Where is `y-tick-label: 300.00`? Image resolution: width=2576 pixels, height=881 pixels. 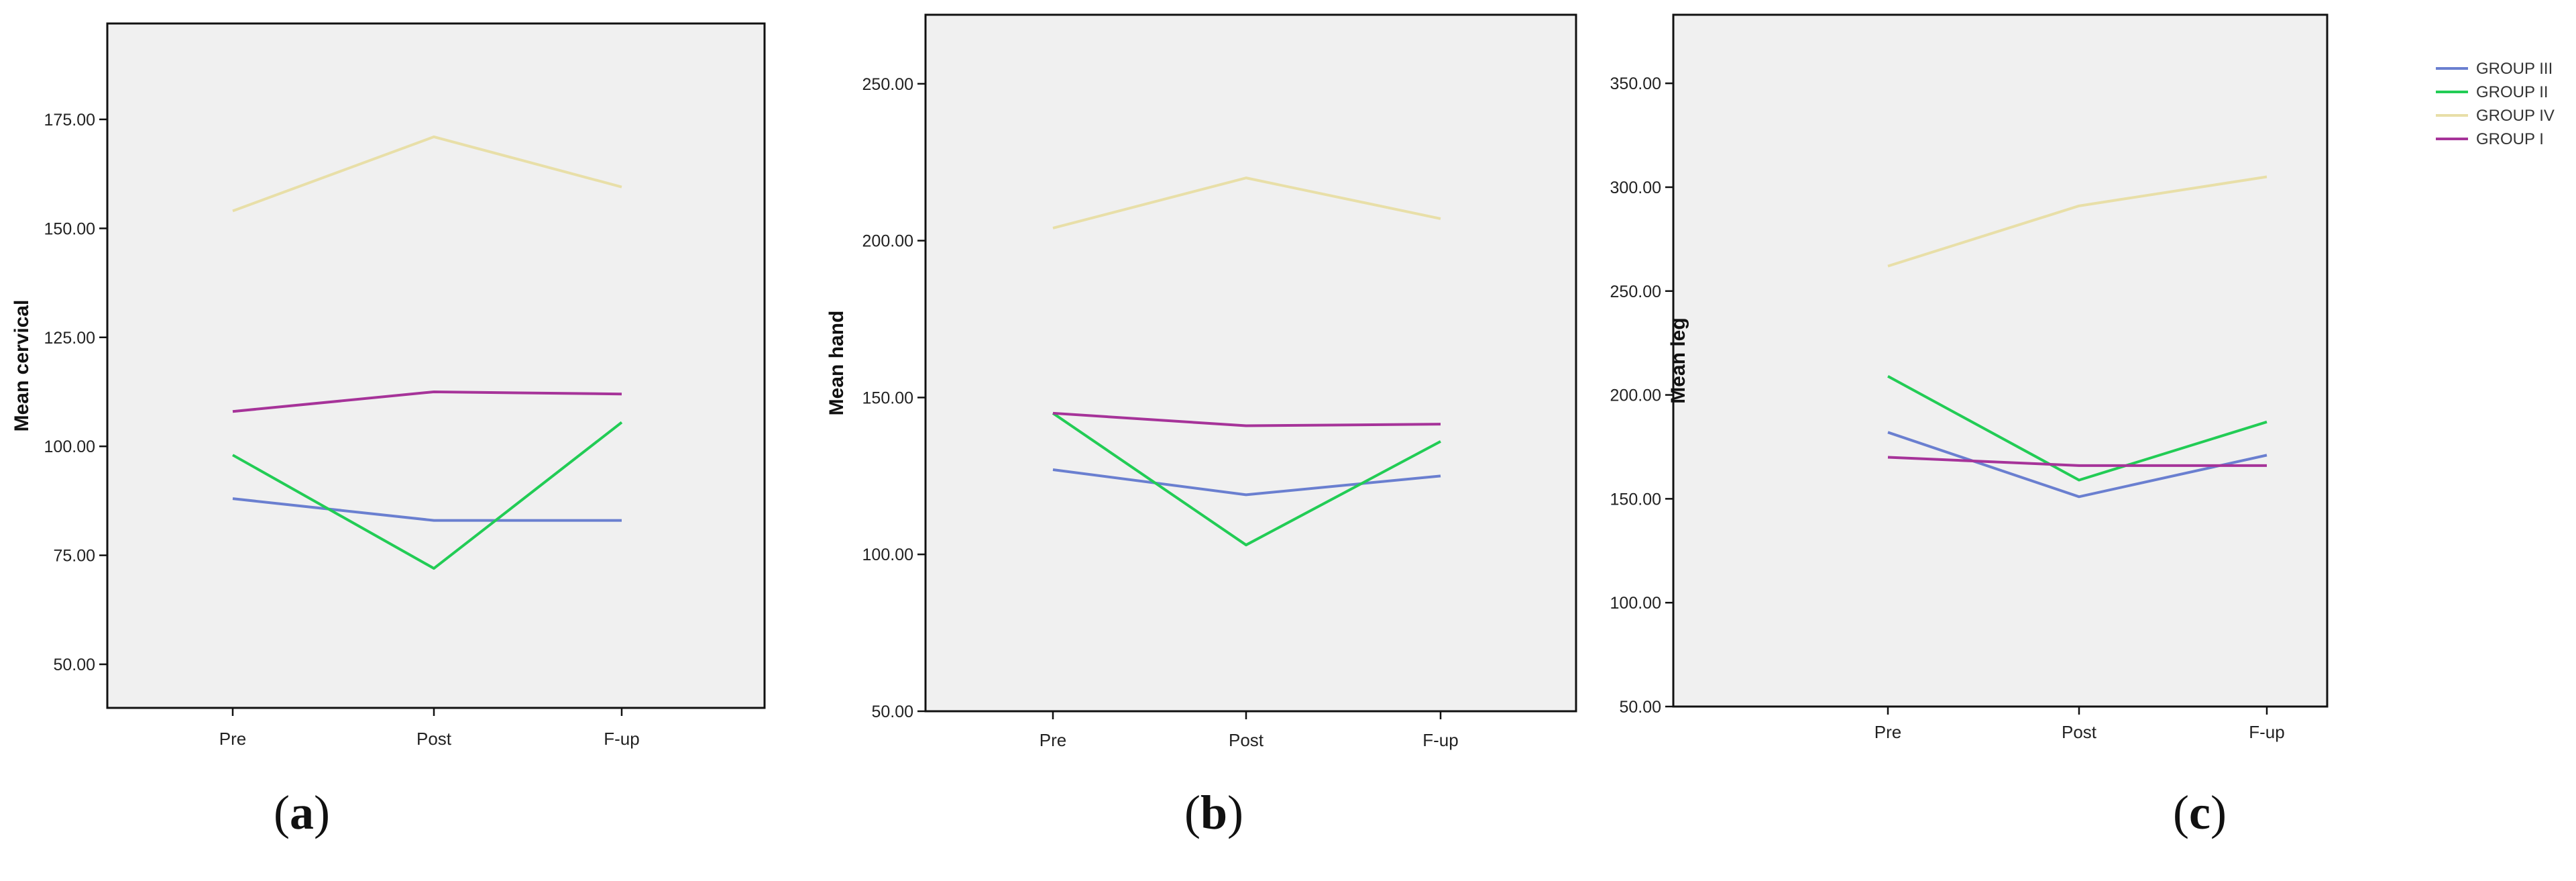 y-tick-label: 300.00 is located at coordinates (1635, 187).